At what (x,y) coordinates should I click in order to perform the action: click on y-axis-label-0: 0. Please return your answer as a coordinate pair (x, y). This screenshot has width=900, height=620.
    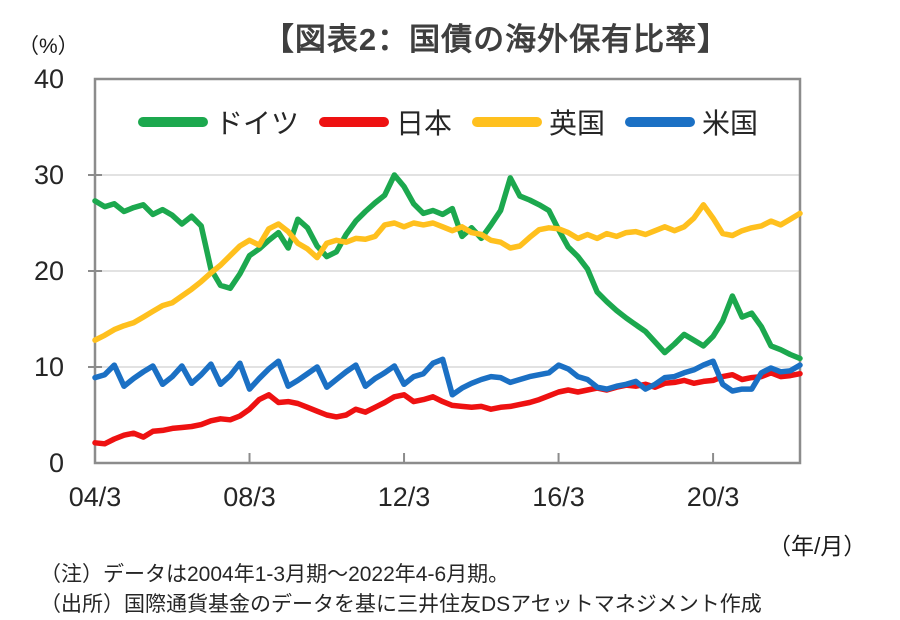
    Looking at the image, I should click on (56, 463).